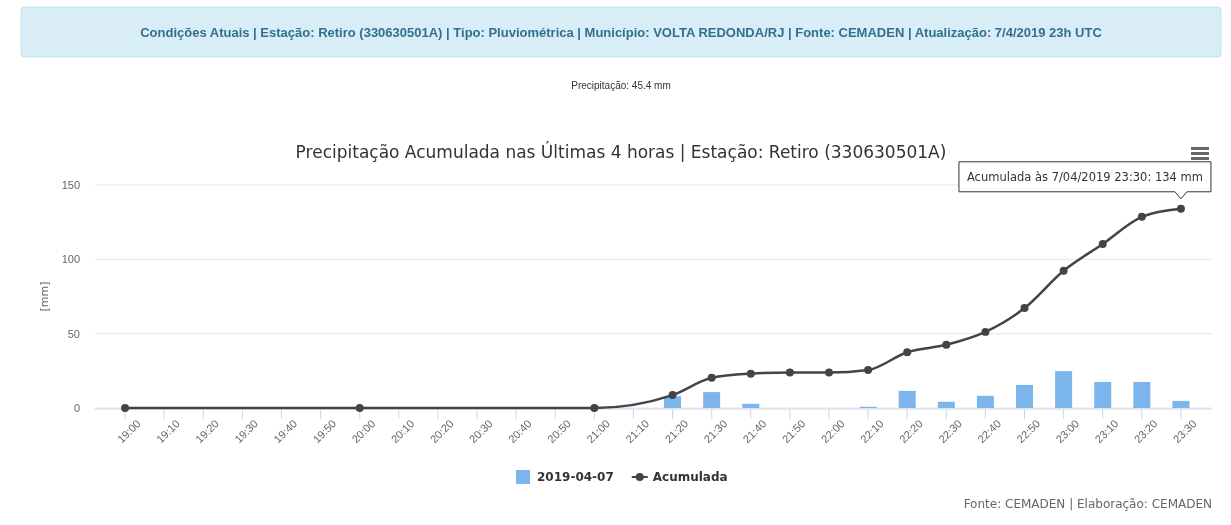 The width and height of the screenshot is (1231, 525). What do you see at coordinates (44, 296) in the screenshot?
I see `y-axis-title: [mm]` at bounding box center [44, 296].